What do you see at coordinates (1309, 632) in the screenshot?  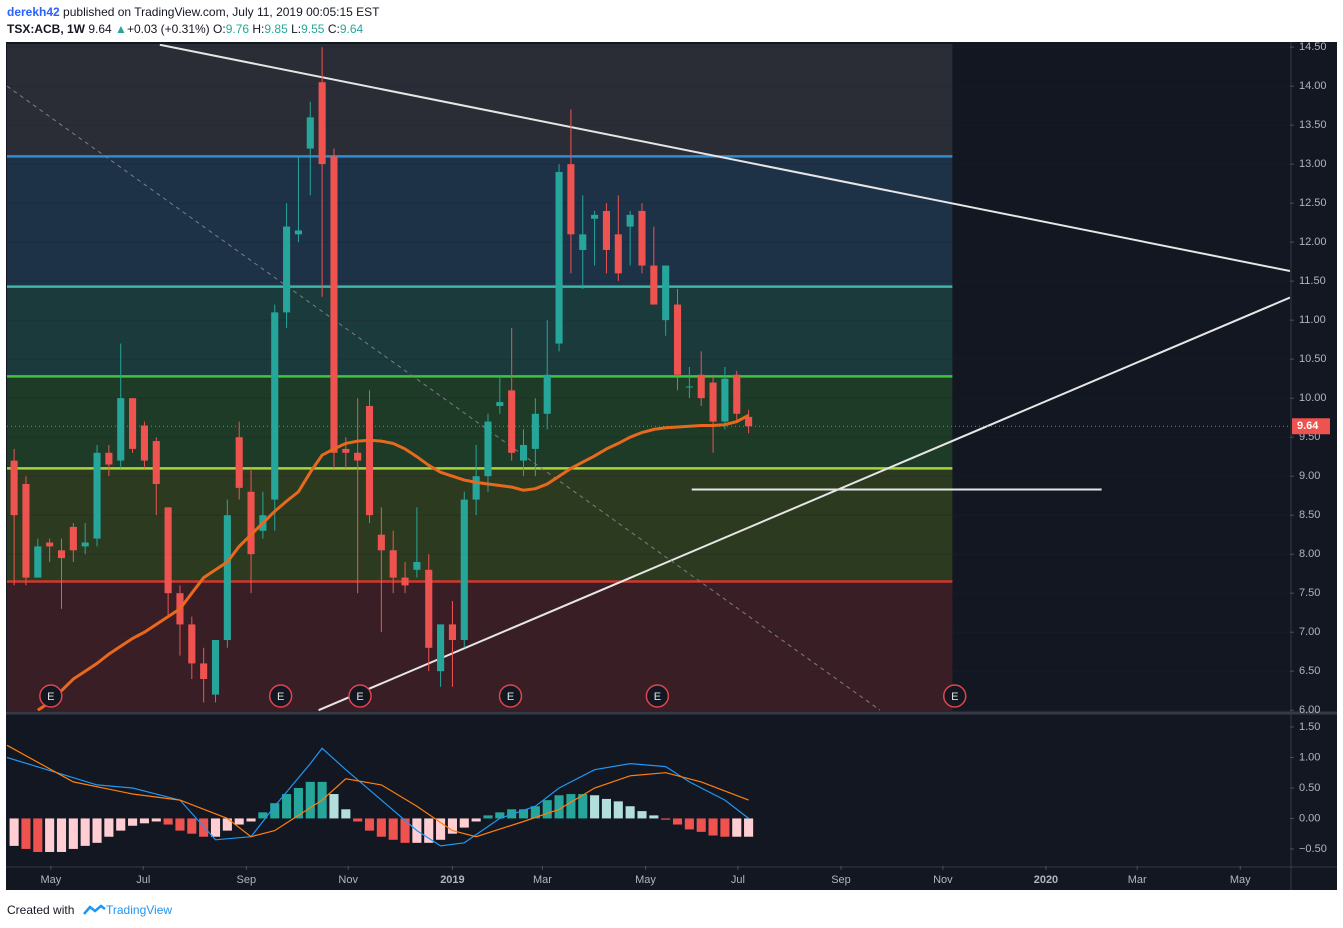 I see `y-tick-label: 7.00` at bounding box center [1309, 632].